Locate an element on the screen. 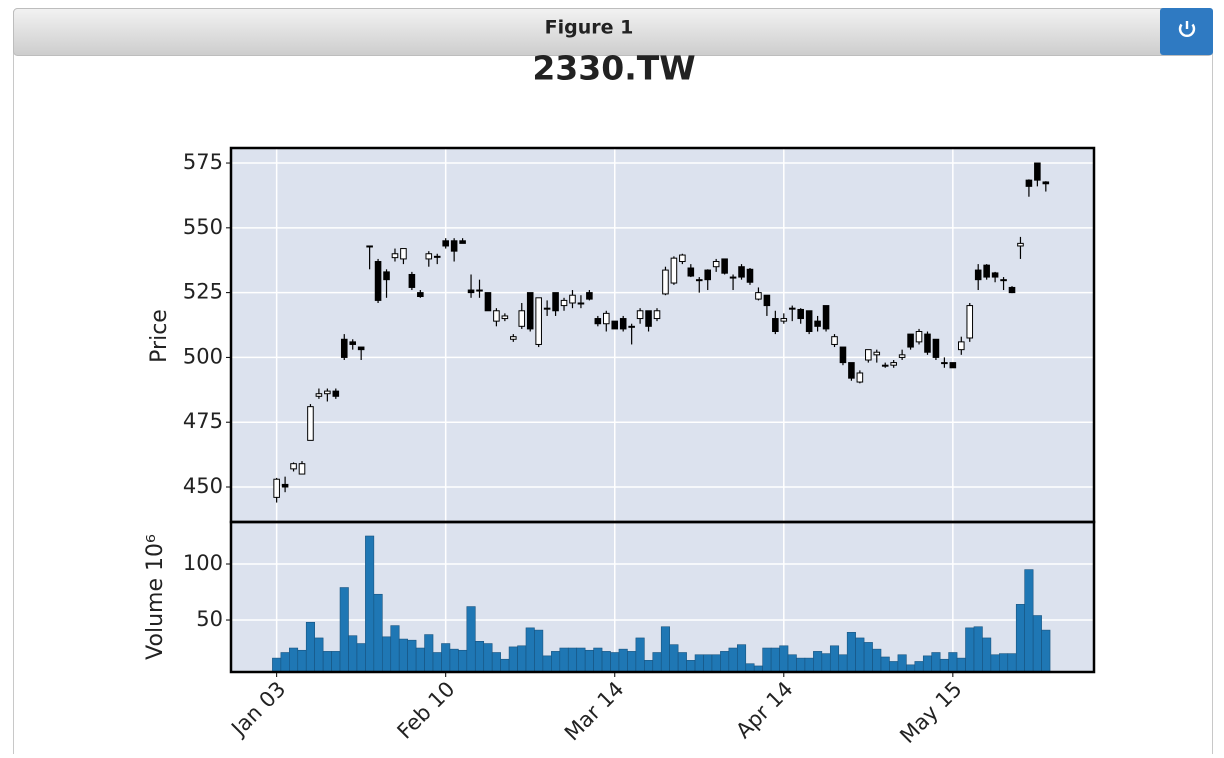  volume-axis-label: Volume 10⁶ is located at coordinates (155, 597).